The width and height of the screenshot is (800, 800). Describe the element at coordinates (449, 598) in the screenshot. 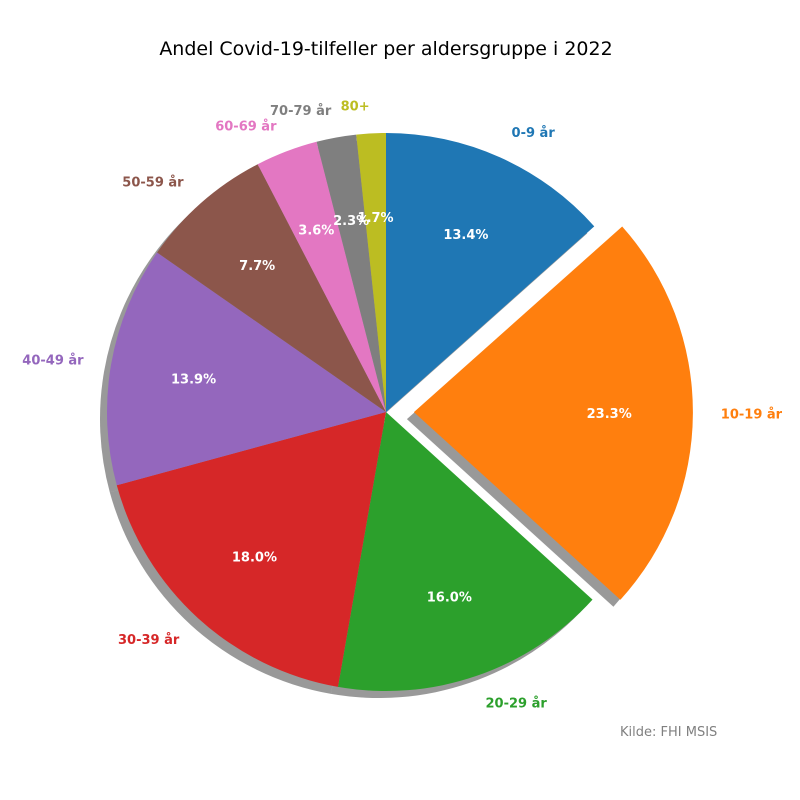

I see `slice-percent-label: 16.0%` at that location.